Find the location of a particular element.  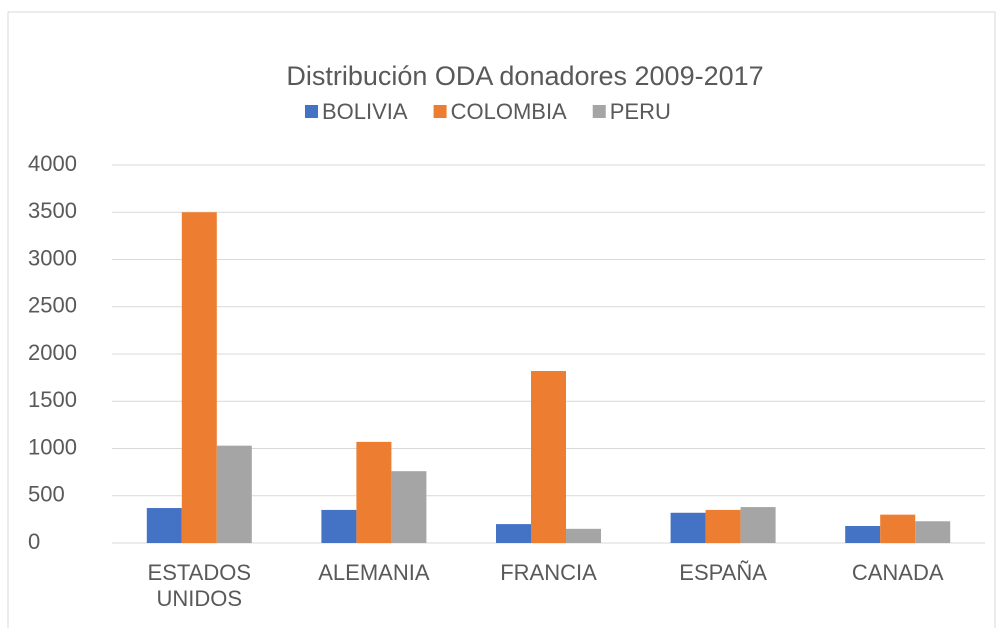

x-tick-label: ESPAÑA is located at coordinates (723, 572).